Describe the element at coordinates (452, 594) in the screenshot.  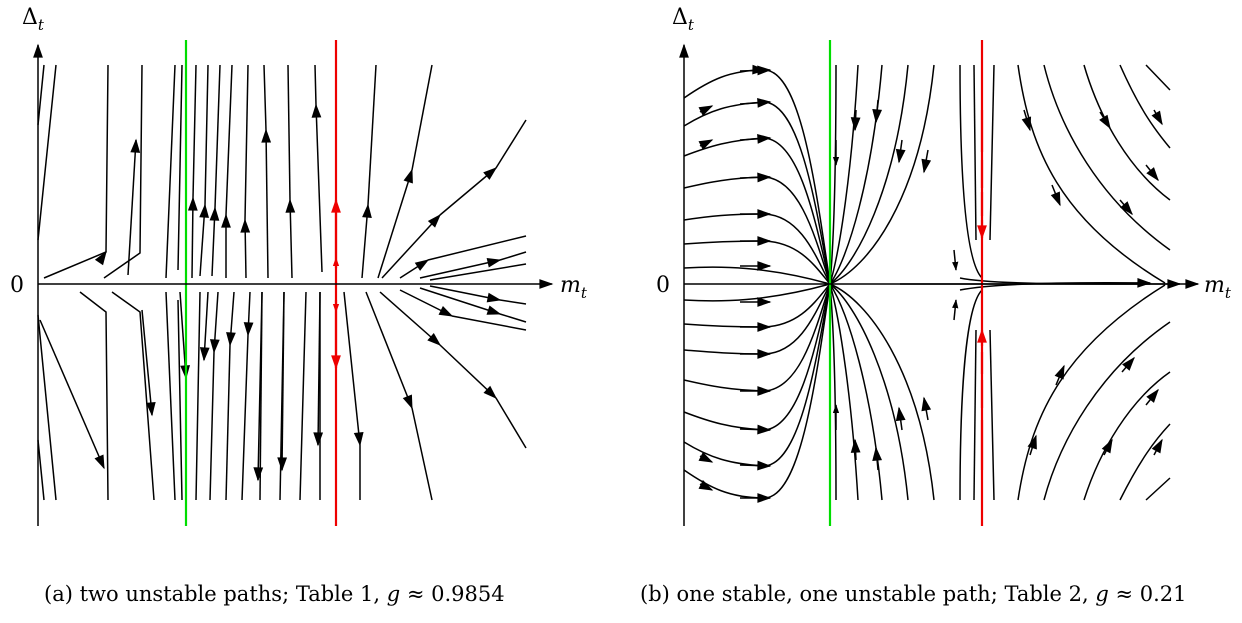
I see `caption-a-rel: ≈ 0.9854` at that location.